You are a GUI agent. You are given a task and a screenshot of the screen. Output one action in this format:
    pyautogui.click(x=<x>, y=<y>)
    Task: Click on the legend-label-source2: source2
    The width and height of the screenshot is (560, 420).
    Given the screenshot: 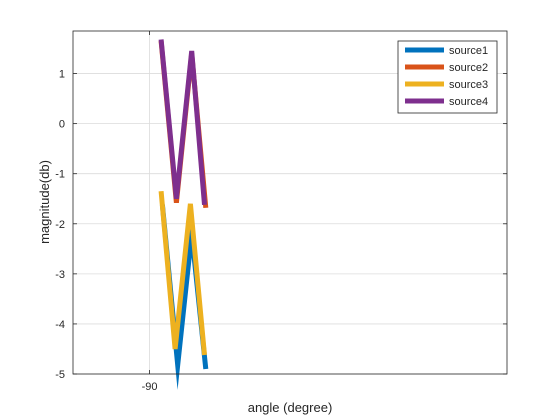 What is the action you would take?
    pyautogui.click(x=468, y=68)
    